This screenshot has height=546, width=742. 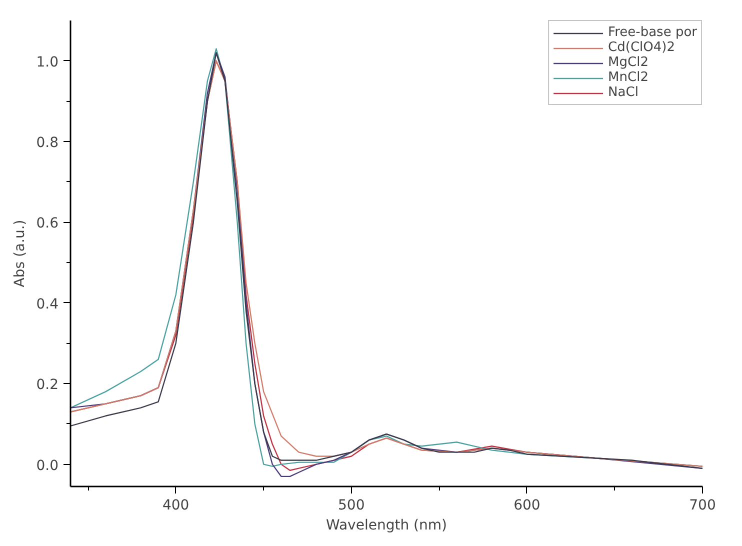 I want to click on y-tick-label: 0.4, so click(x=47, y=304).